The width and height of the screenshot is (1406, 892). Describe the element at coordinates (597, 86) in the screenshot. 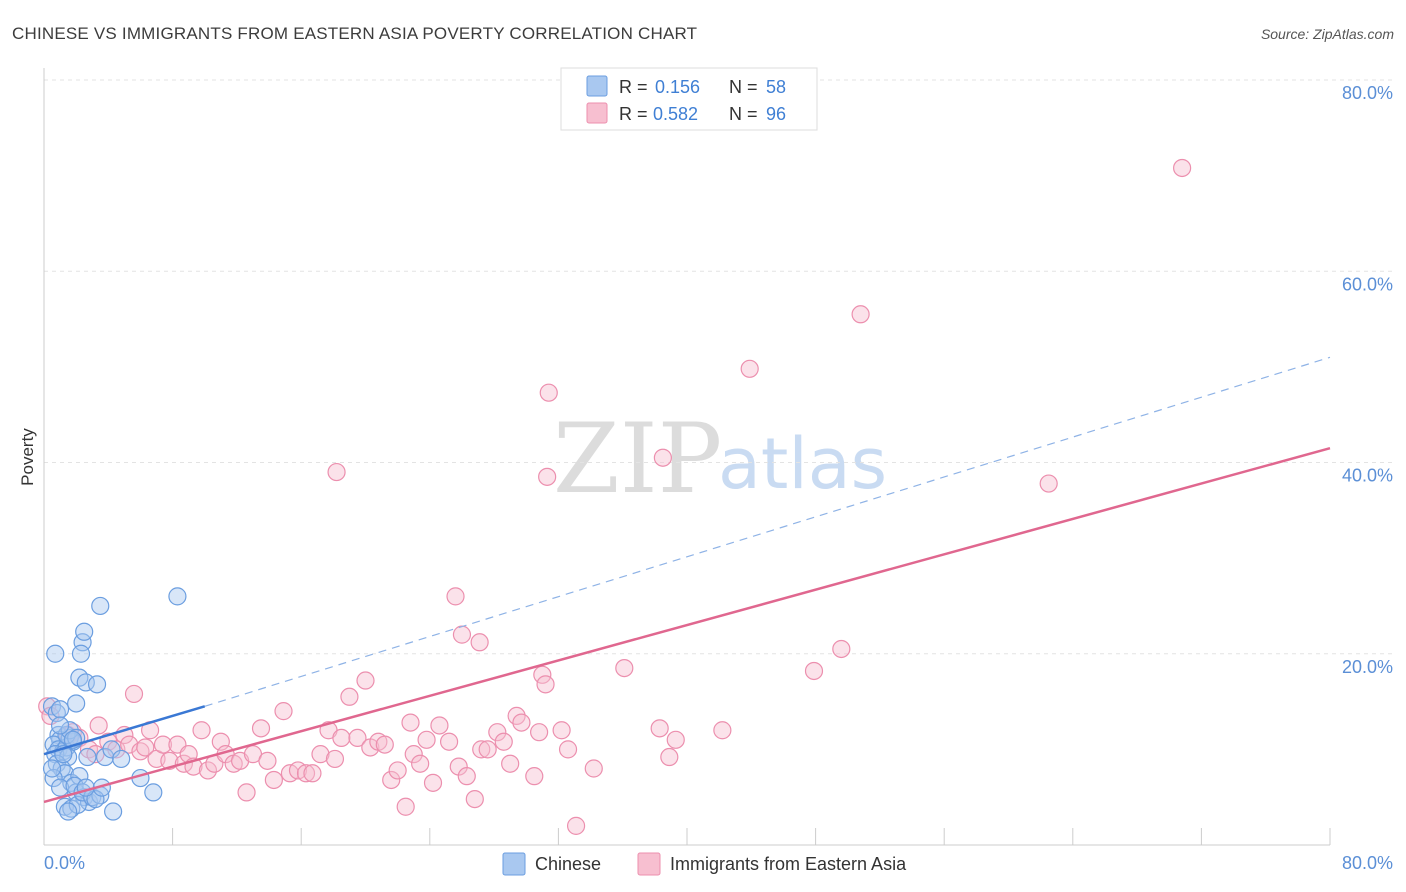

I see `legend-swatch-chinese` at that location.